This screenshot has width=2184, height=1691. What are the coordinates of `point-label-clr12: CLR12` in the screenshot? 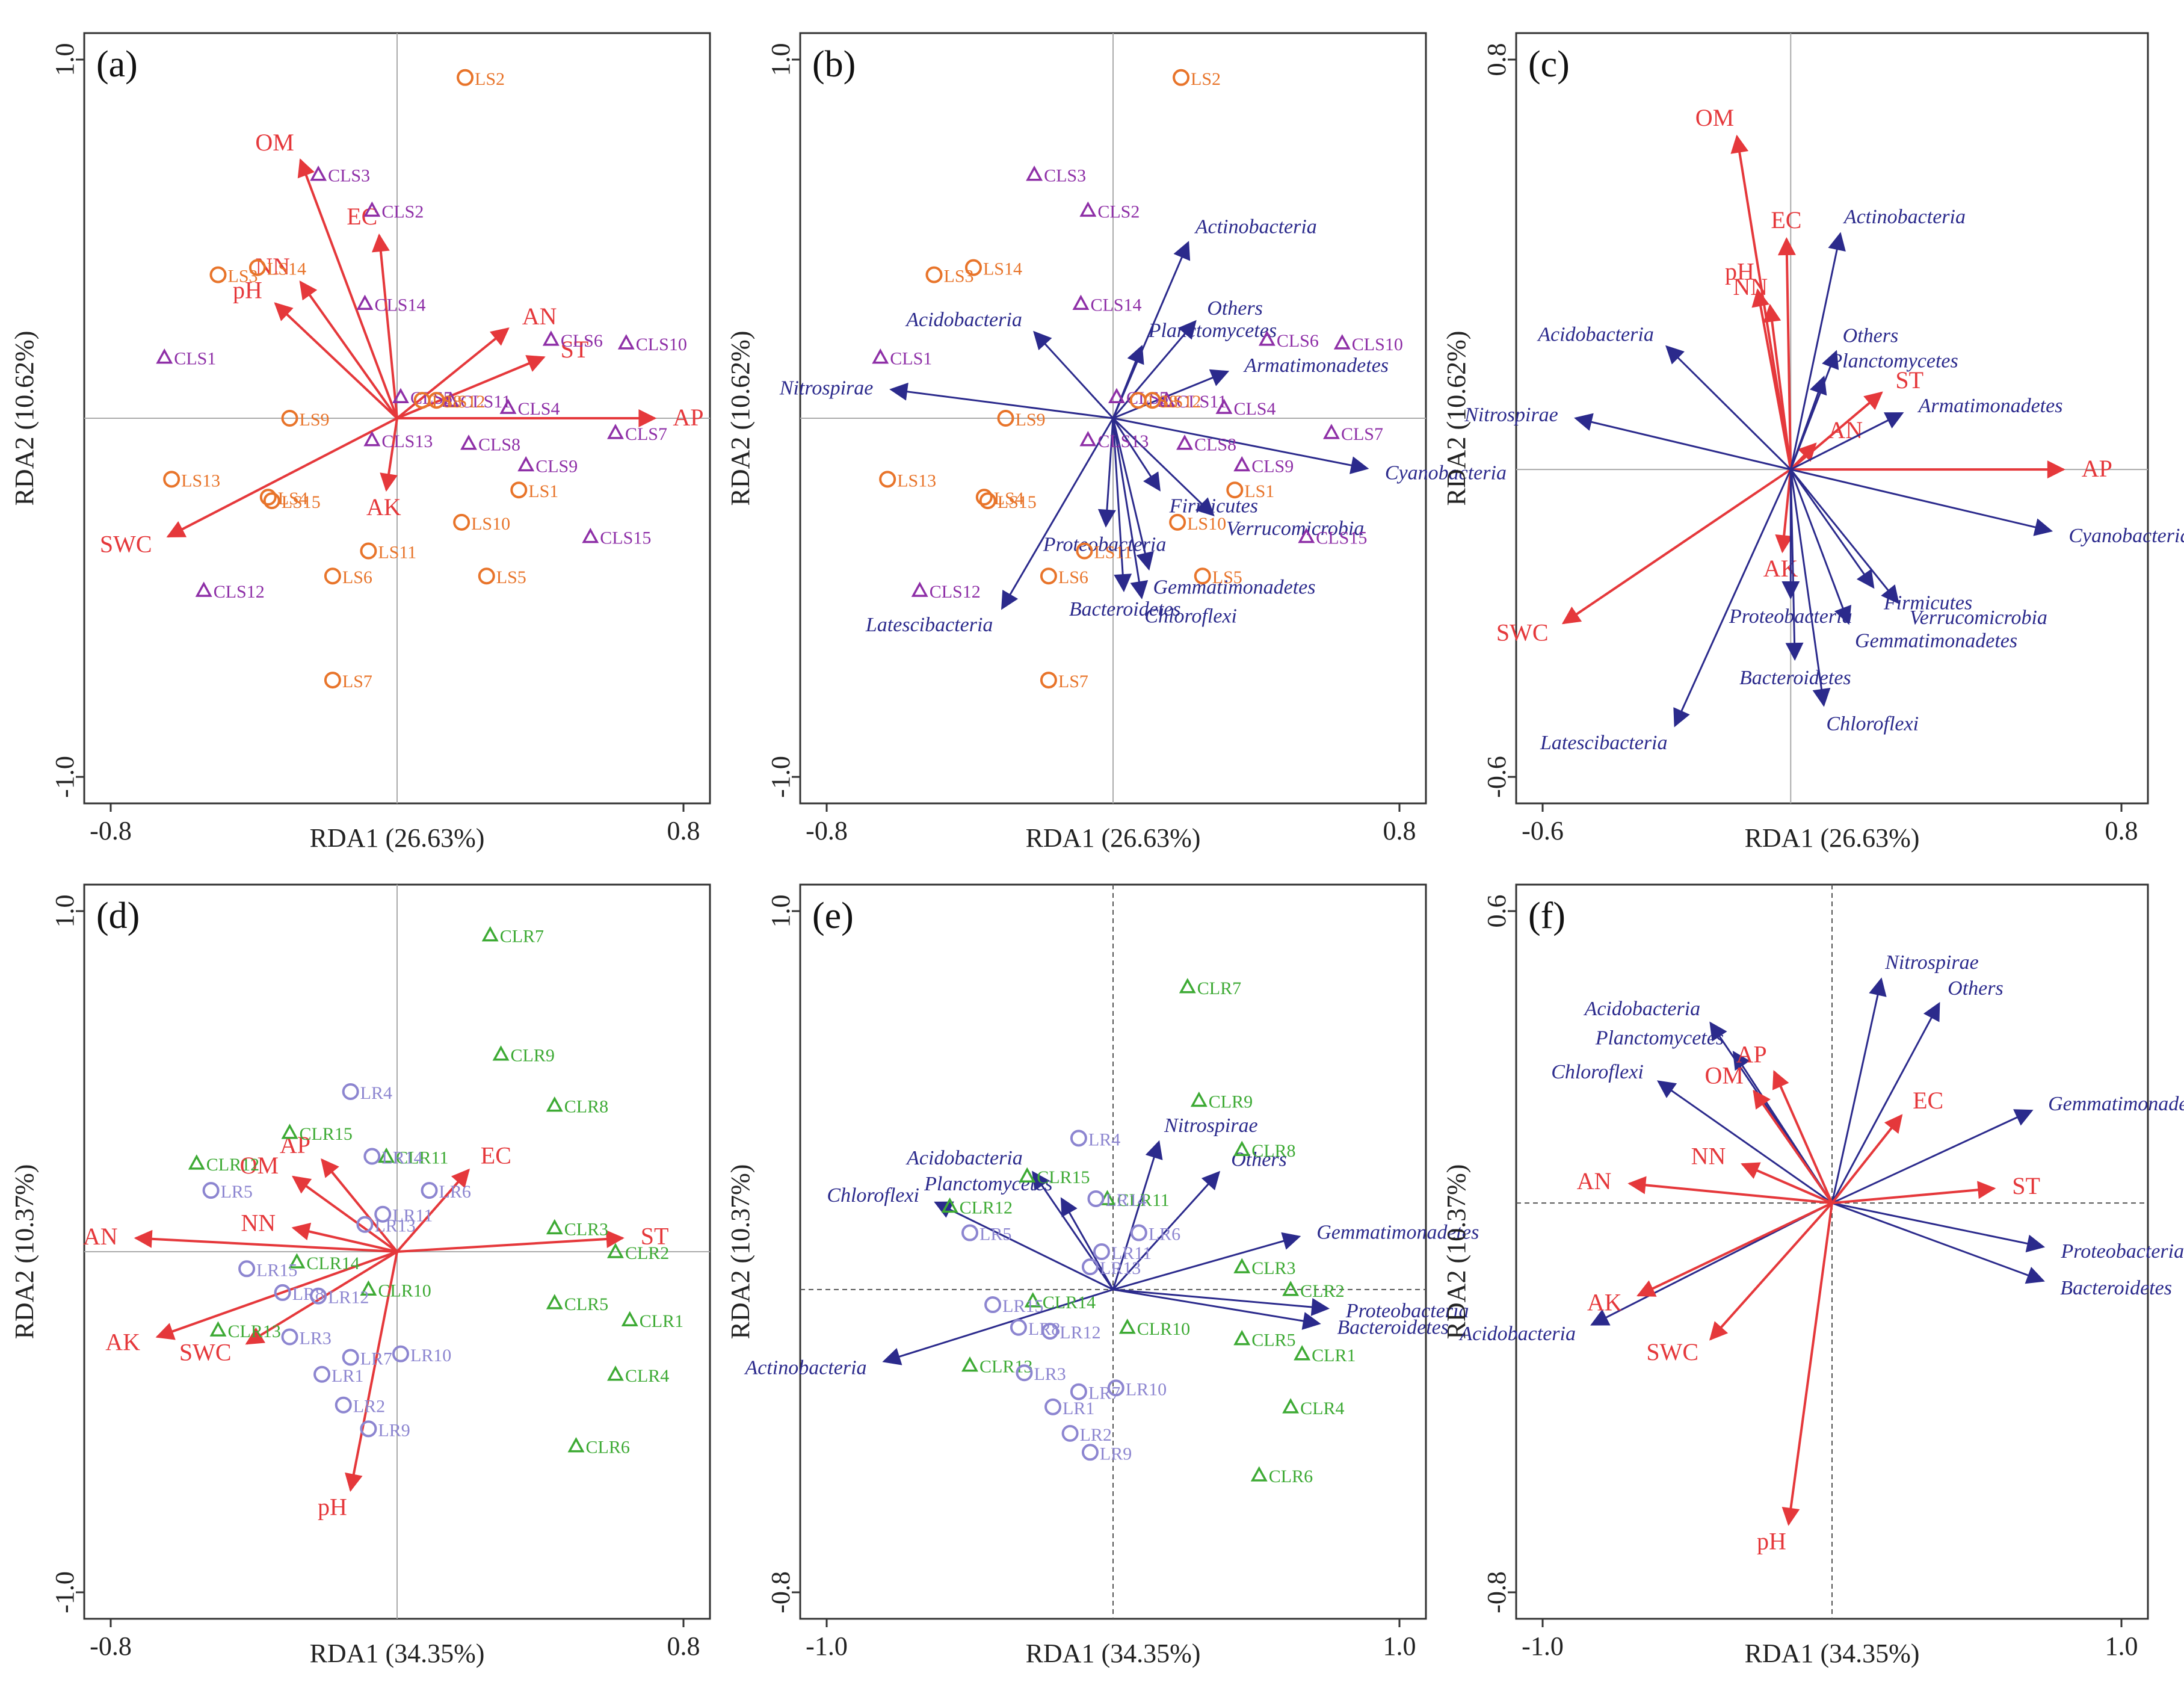 It's located at (987, 1208).